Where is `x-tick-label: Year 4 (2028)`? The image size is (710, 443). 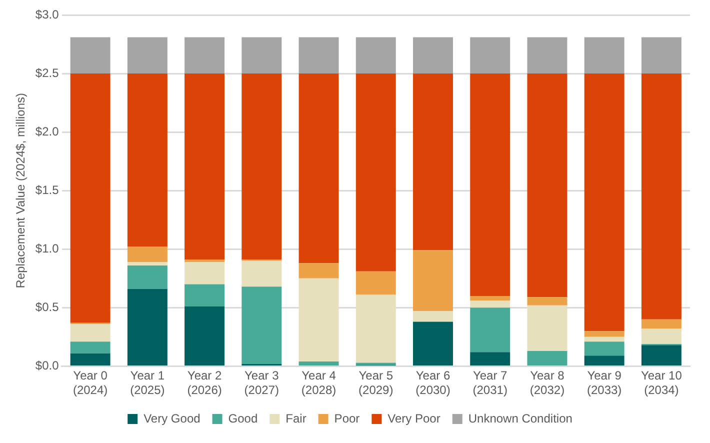
x-tick-label: Year 4 (2028) is located at coordinates (318, 383).